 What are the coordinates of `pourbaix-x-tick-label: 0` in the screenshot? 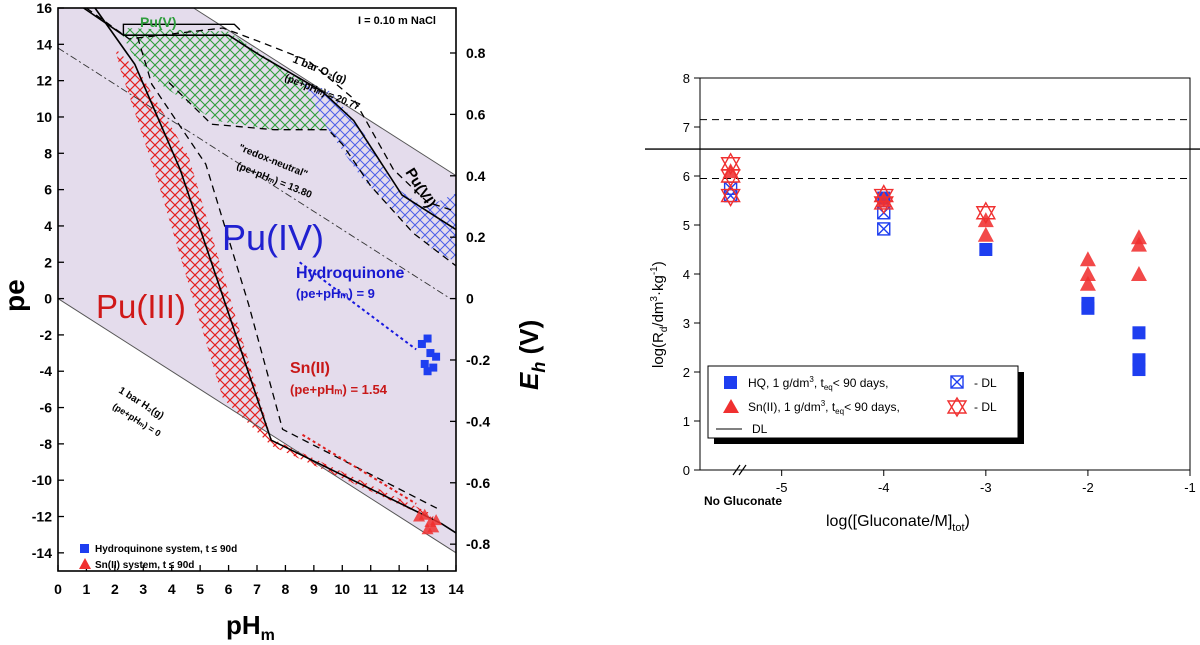 It's located at (58, 589).